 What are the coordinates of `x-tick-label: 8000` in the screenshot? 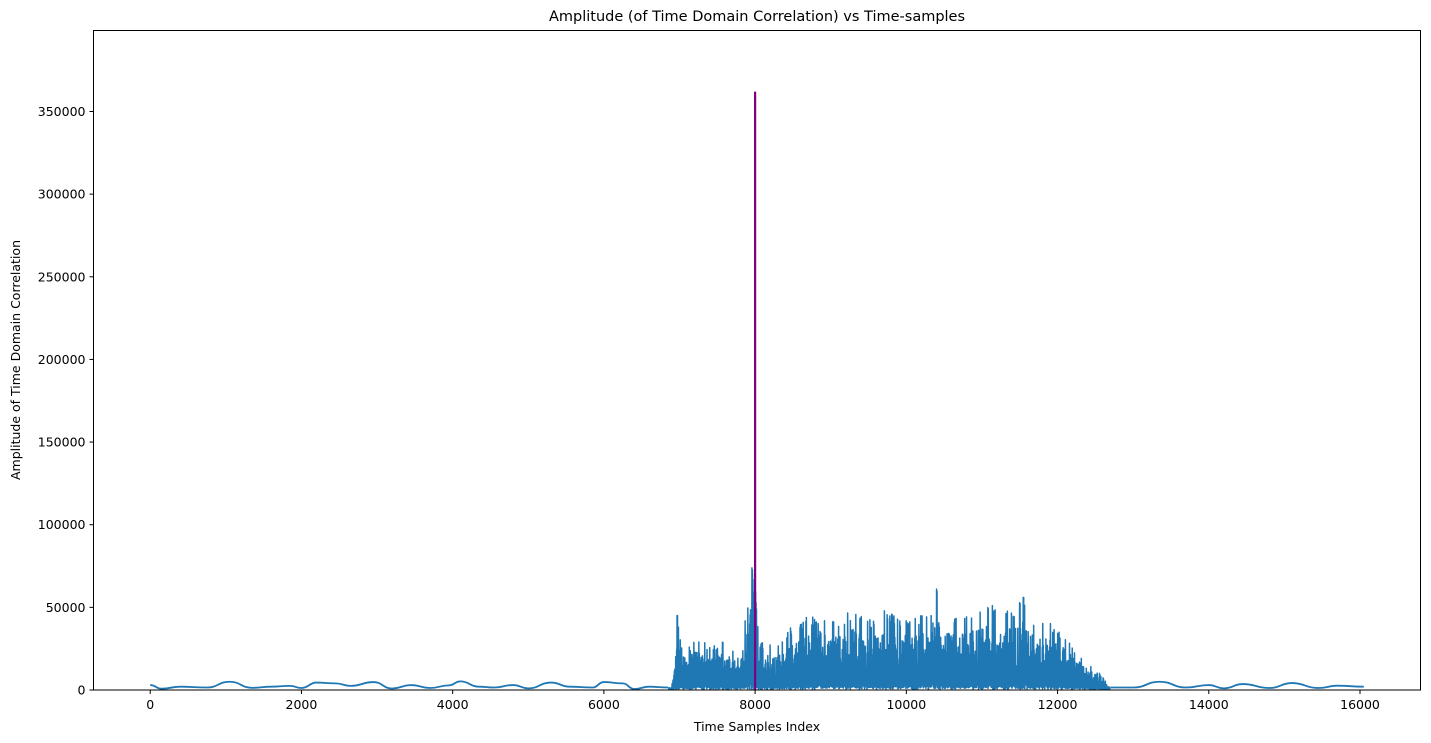 It's located at (755, 704).